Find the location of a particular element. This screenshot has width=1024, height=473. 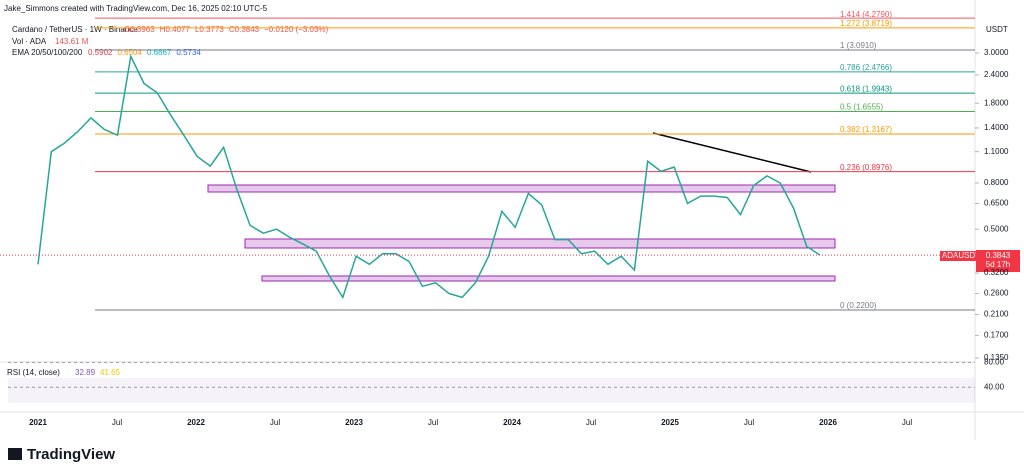

rsi-tick-label: 80.00 is located at coordinates (994, 362).